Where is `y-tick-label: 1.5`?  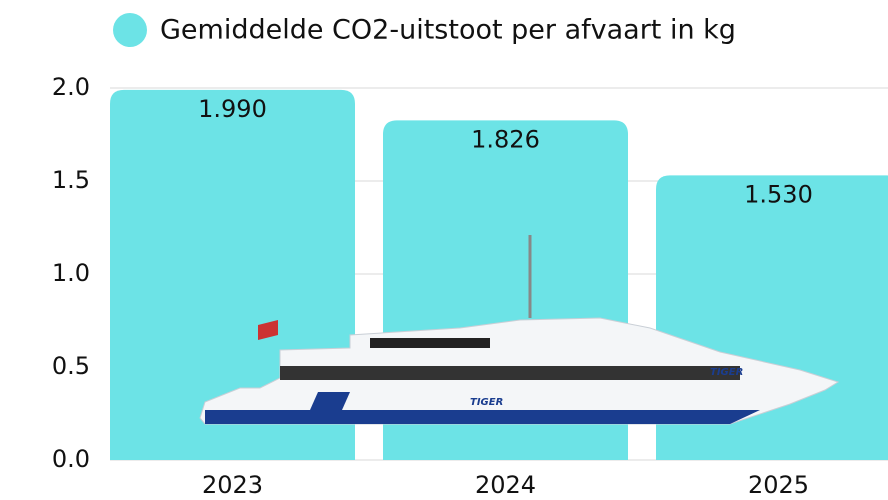 y-tick-label: 1.5 is located at coordinates (71, 180).